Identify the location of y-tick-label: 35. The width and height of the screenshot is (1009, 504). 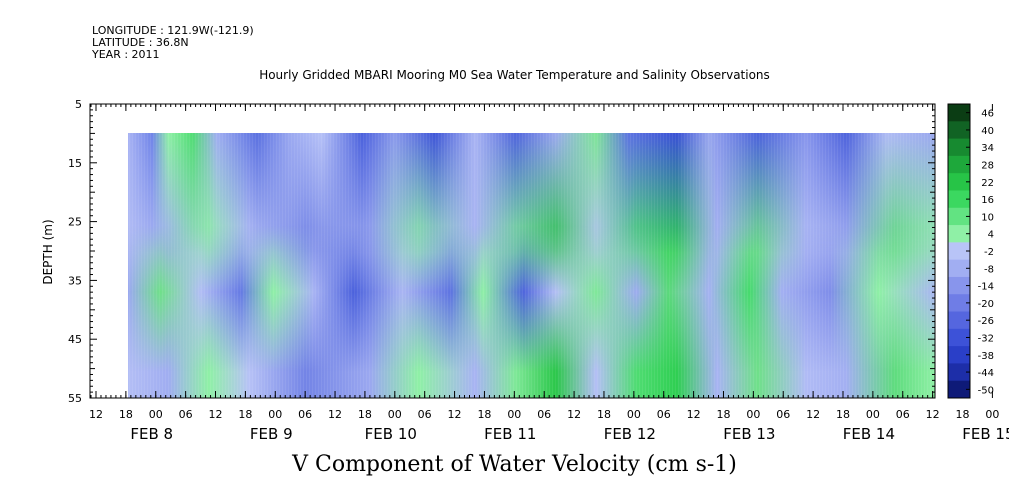
(75, 280).